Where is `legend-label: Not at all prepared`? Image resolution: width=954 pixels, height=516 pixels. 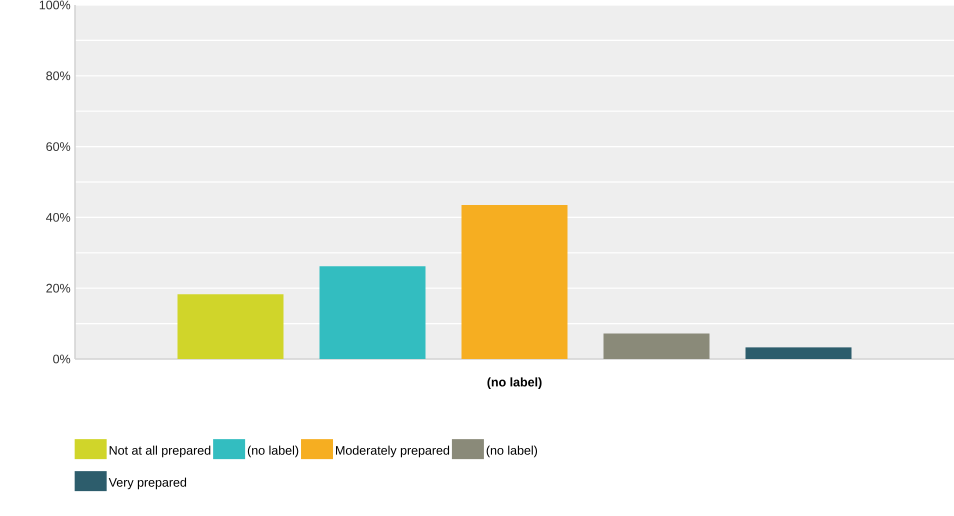
legend-label: Not at all prepared is located at coordinates (160, 452).